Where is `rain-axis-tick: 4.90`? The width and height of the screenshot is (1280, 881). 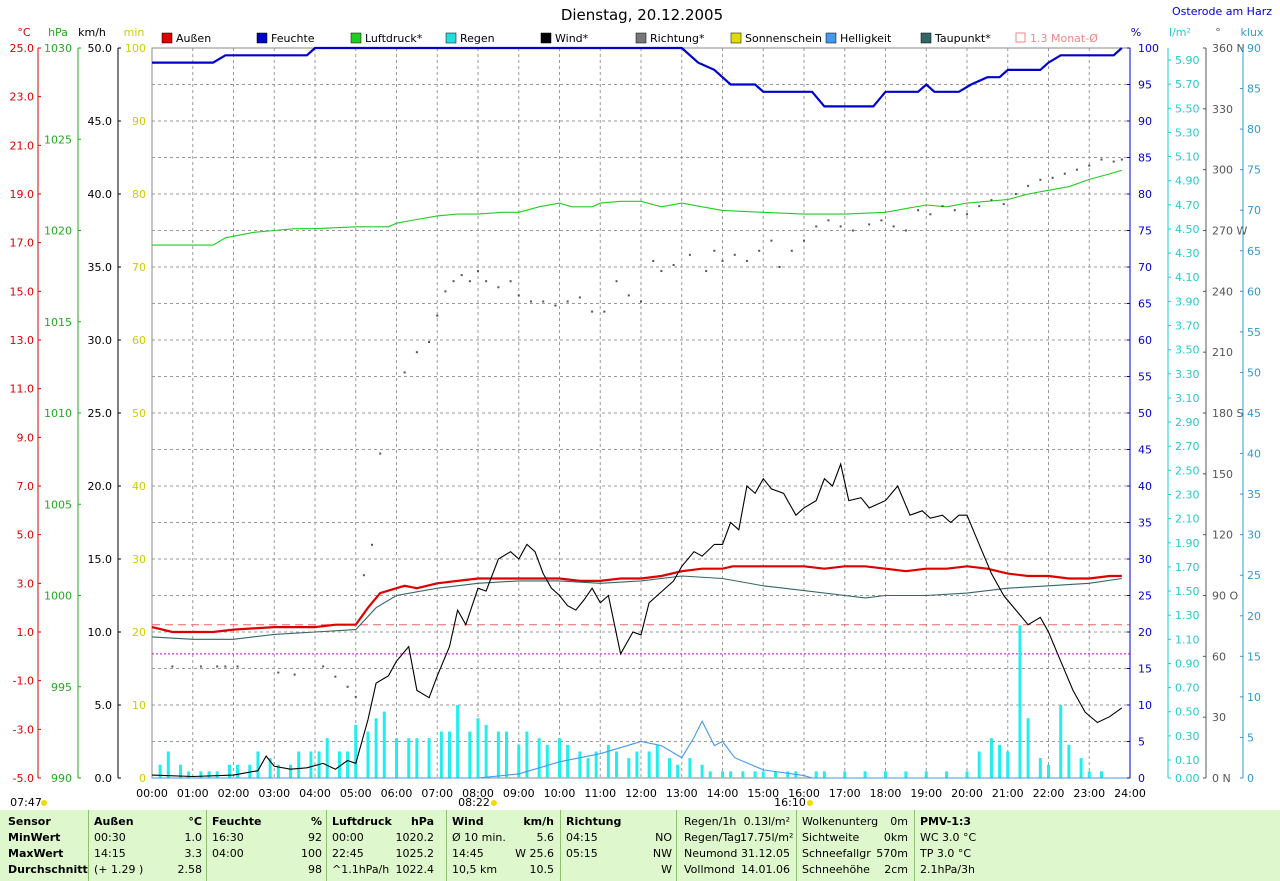
rain-axis-tick: 4.90 is located at coordinates (1187, 181).